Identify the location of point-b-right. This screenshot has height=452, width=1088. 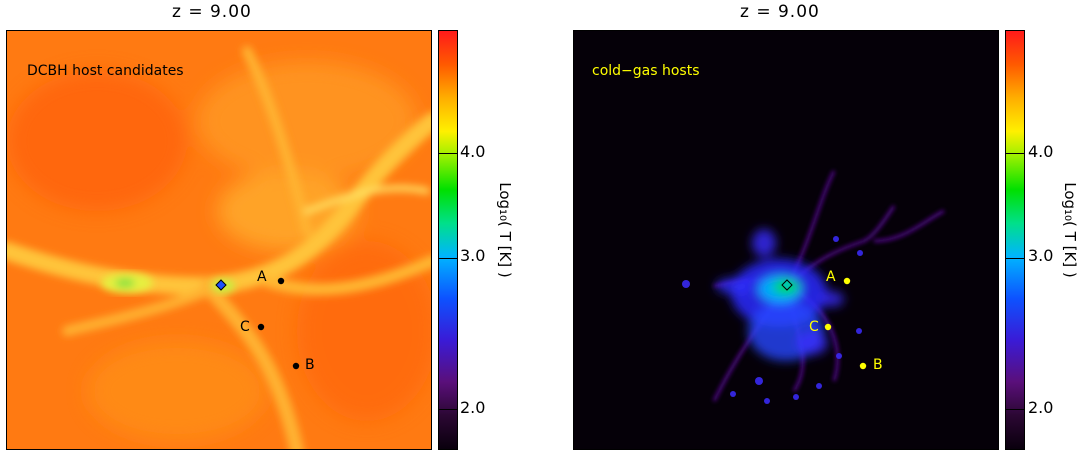
(863, 366).